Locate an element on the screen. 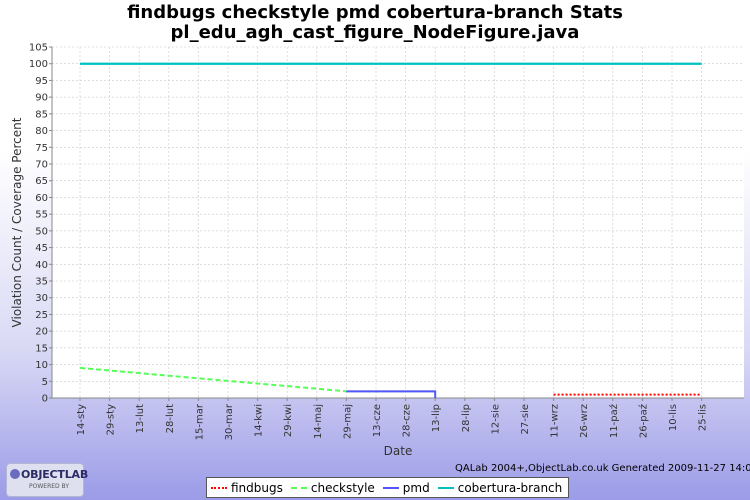 The height and width of the screenshot is (500, 750). y-tick-label: 35 is located at coordinates (41, 282).